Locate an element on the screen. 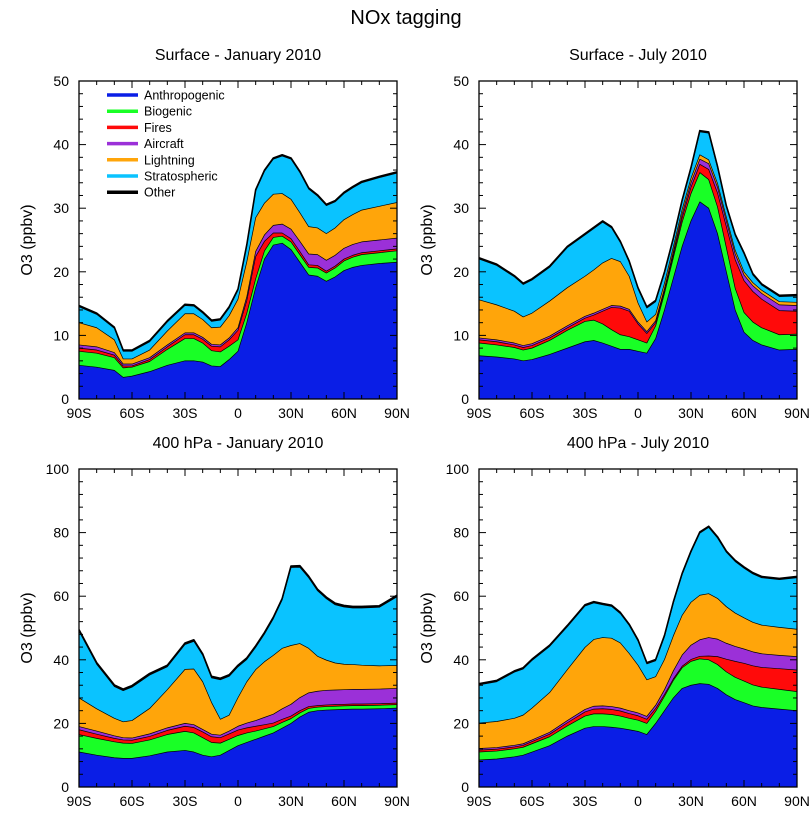 Image resolution: width=812 pixels, height=822 pixels. legend-item-aircraft: Aircraft is located at coordinates (145, 144).